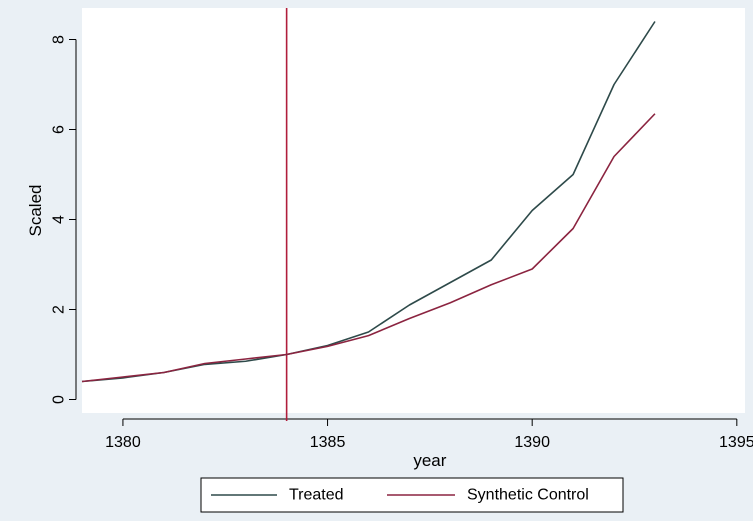  Describe the element at coordinates (59, 129) in the screenshot. I see `y-tick-label: 6` at that location.